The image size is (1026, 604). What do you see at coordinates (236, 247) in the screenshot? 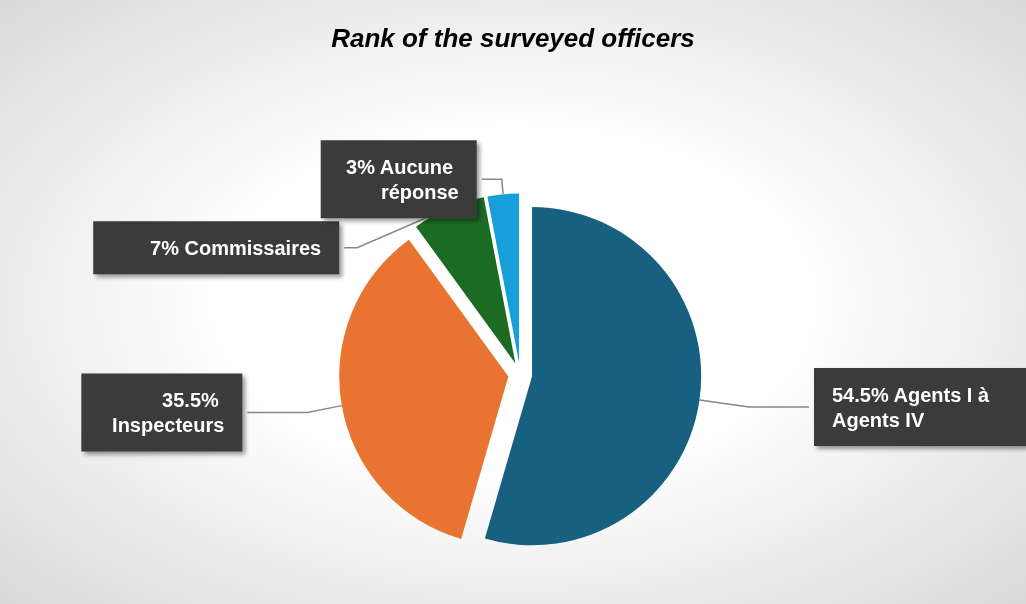
I see `slice-label: 7% Commissaires` at bounding box center [236, 247].